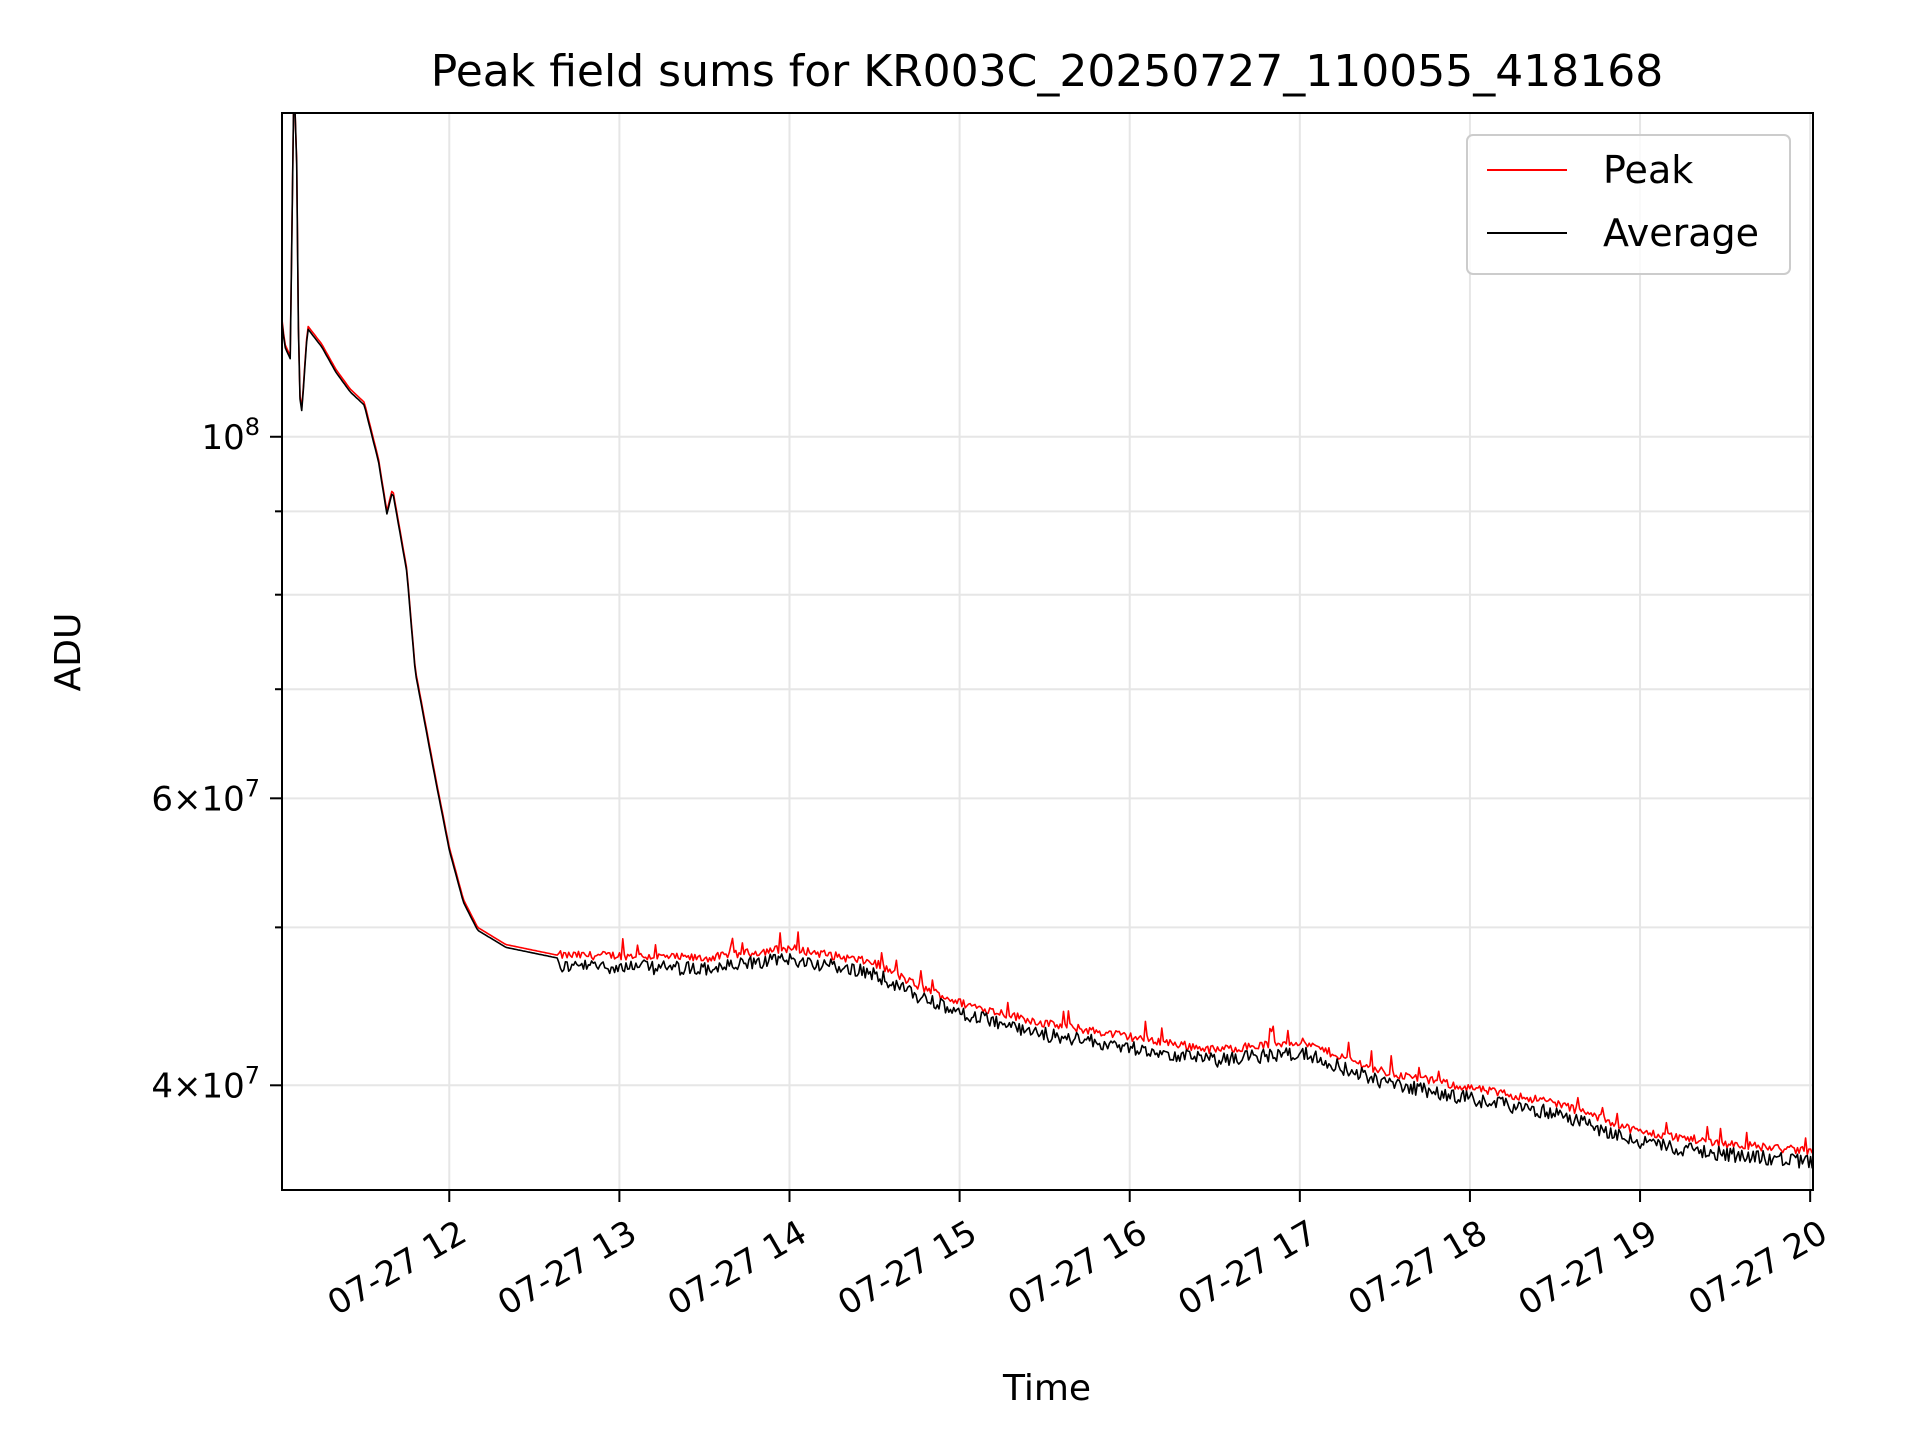  What do you see at coordinates (68, 652) in the screenshot?
I see `y-axis-title: ADU` at bounding box center [68, 652].